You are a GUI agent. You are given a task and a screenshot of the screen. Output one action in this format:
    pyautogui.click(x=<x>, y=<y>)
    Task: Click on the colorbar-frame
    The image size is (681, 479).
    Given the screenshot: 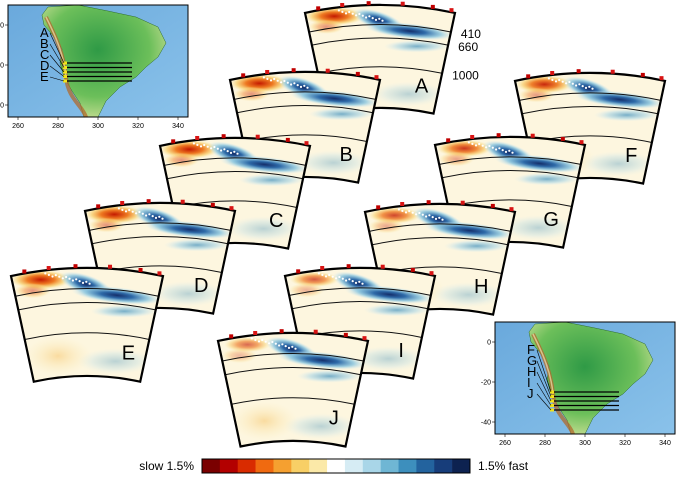 What is the action you would take?
    pyautogui.click(x=336, y=466)
    